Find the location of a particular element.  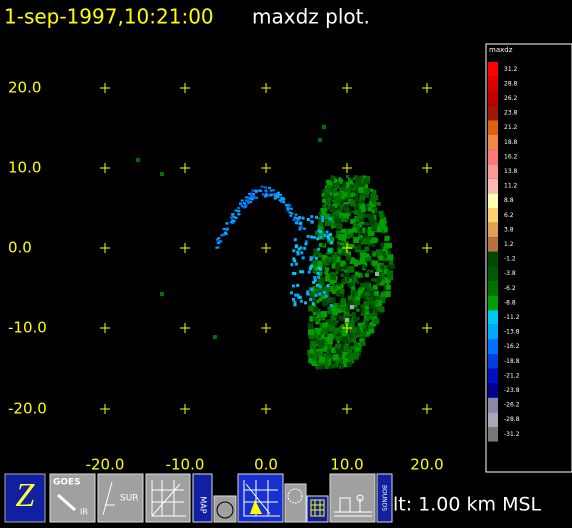

color-label: 3.8 is located at coordinates (509, 229).